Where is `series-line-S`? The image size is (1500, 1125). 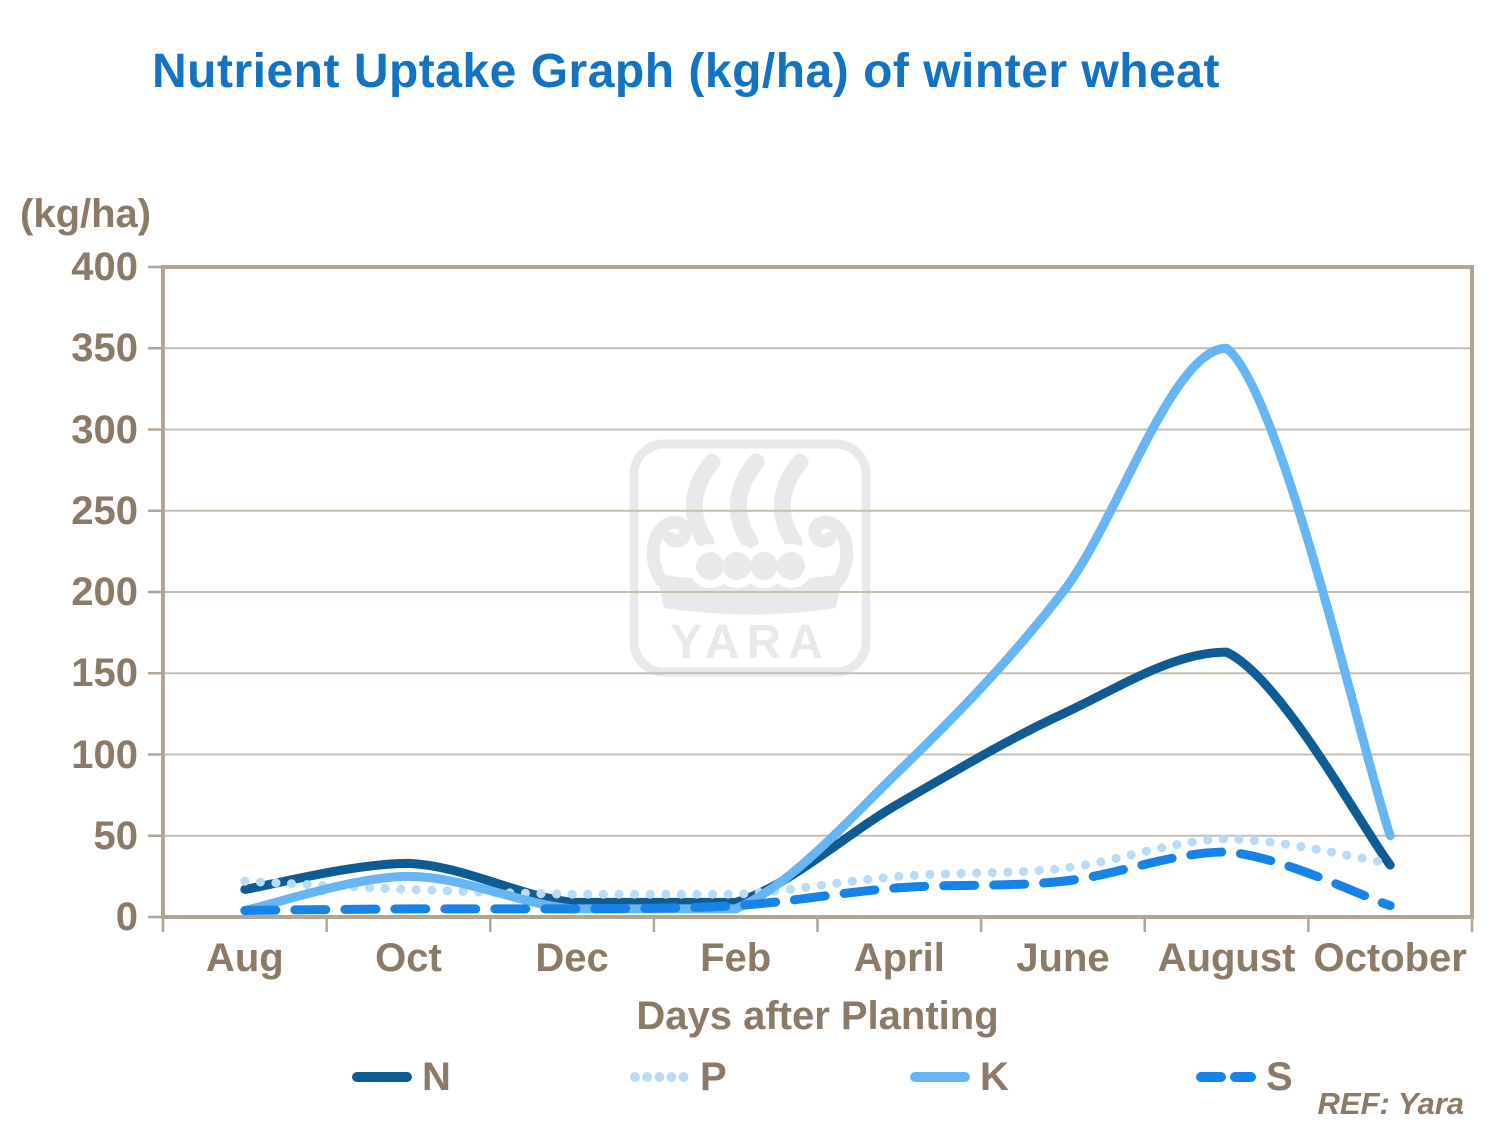
series-line-S is located at coordinates (817, 881).